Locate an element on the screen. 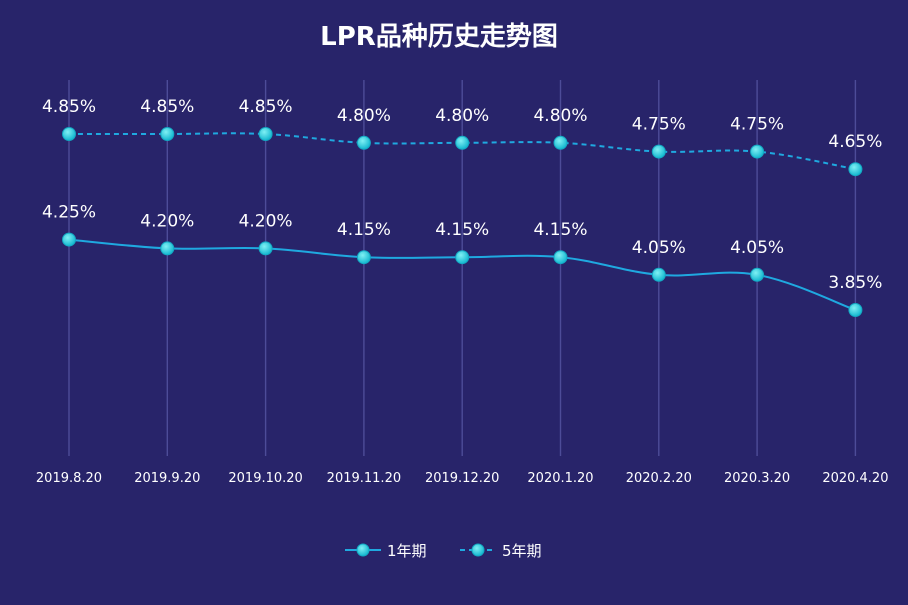 Image resolution: width=908 pixels, height=605 pixels. x-tick-label: 2019.8.20 is located at coordinates (69, 478).